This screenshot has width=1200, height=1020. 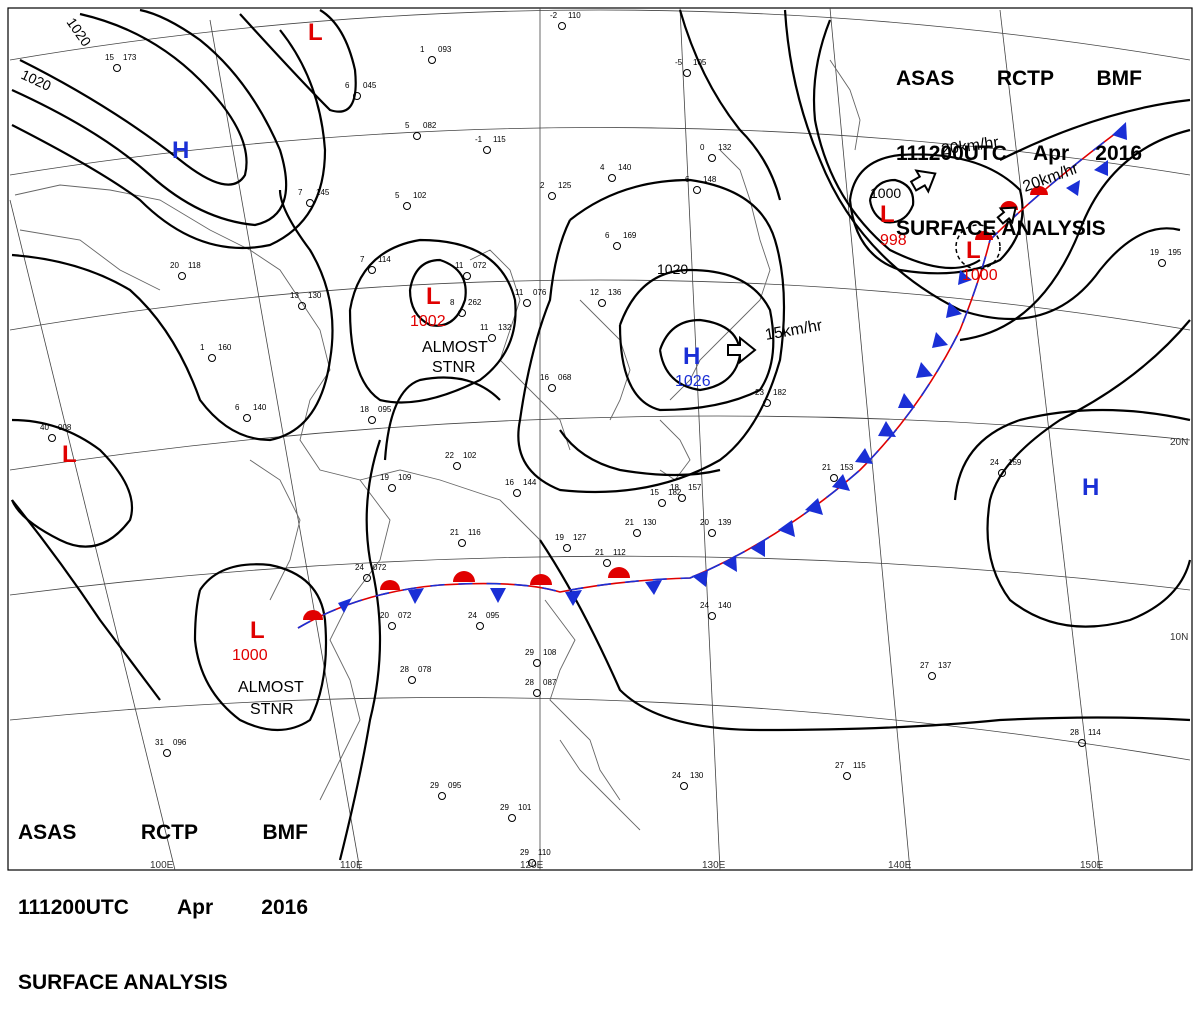 I want to click on lon-label: 110E, so click(x=351, y=865).